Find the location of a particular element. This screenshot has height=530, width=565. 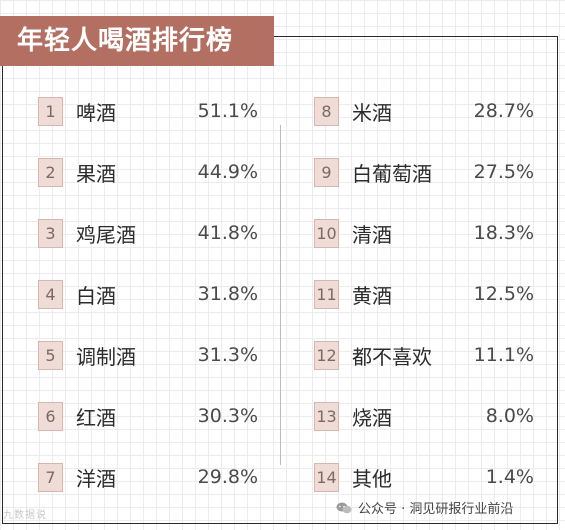

drink-name: 果酒 is located at coordinates (96, 173).